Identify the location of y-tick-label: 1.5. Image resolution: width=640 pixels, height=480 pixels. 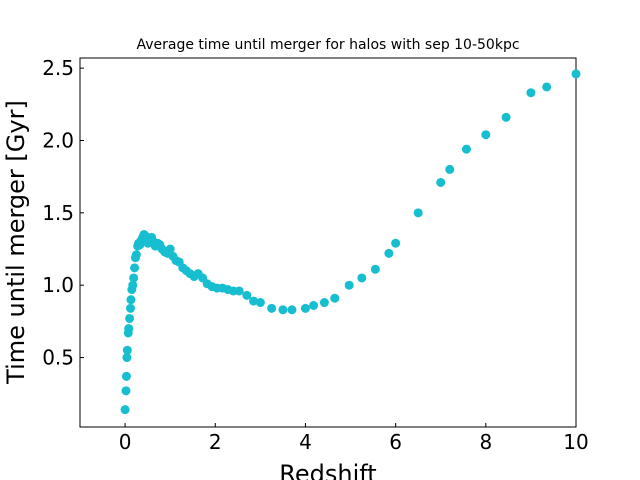
(58, 213).